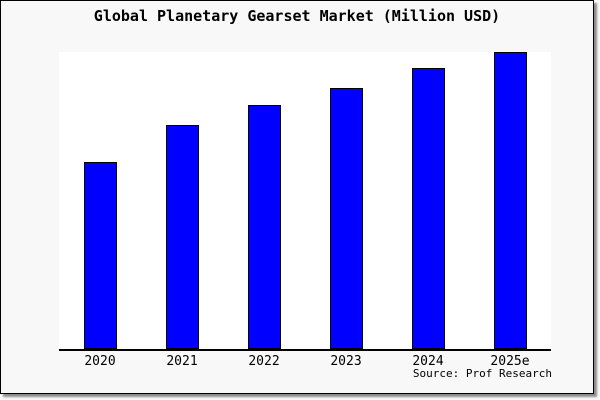 The width and height of the screenshot is (600, 400). I want to click on x-tick-label-2023: 2023, so click(346, 361).